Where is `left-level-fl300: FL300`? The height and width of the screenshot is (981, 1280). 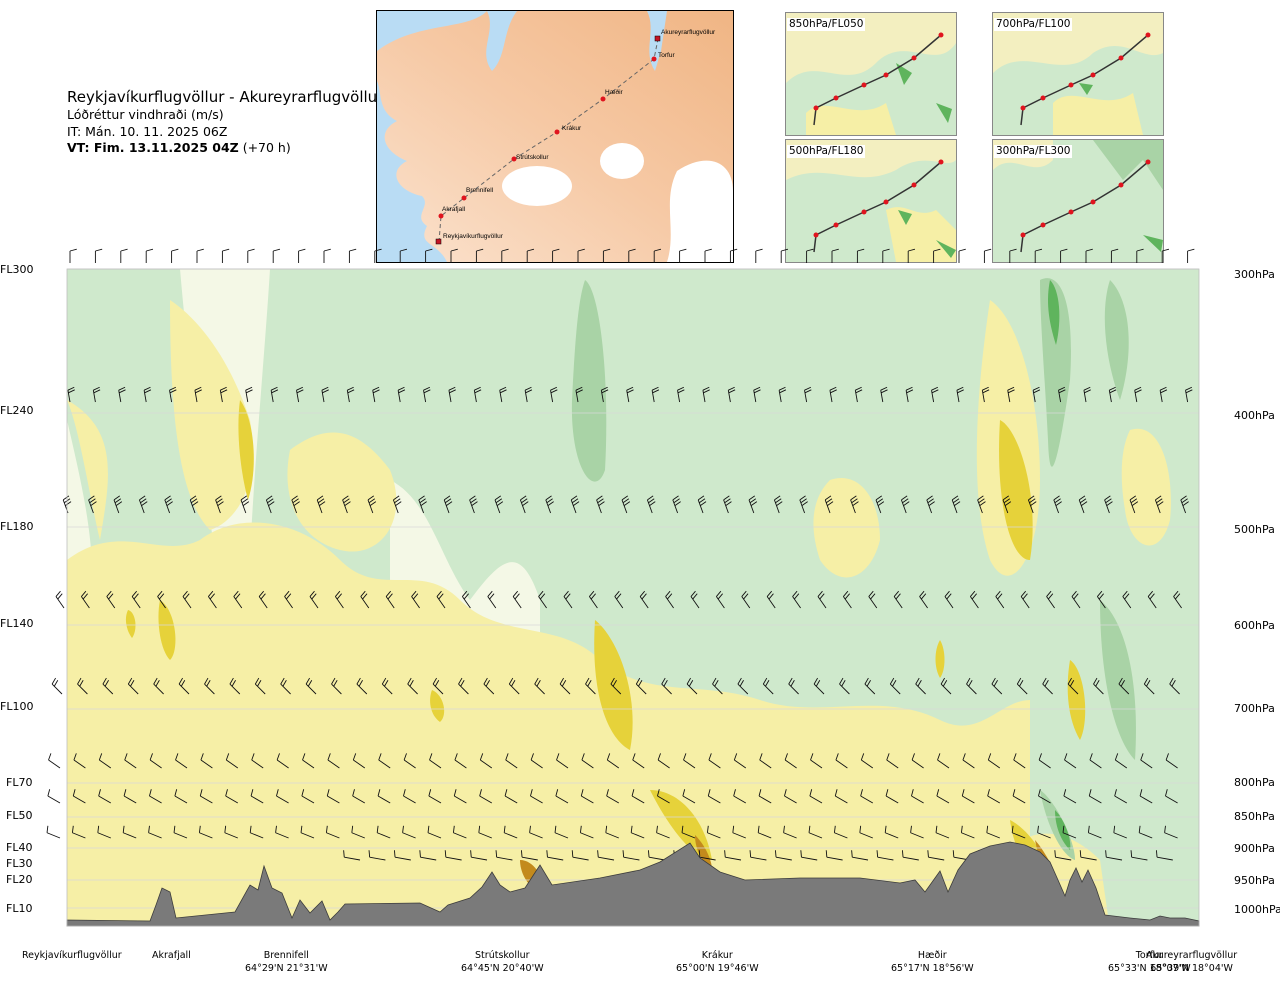
left-level-fl300: FL300 is located at coordinates (17, 269).